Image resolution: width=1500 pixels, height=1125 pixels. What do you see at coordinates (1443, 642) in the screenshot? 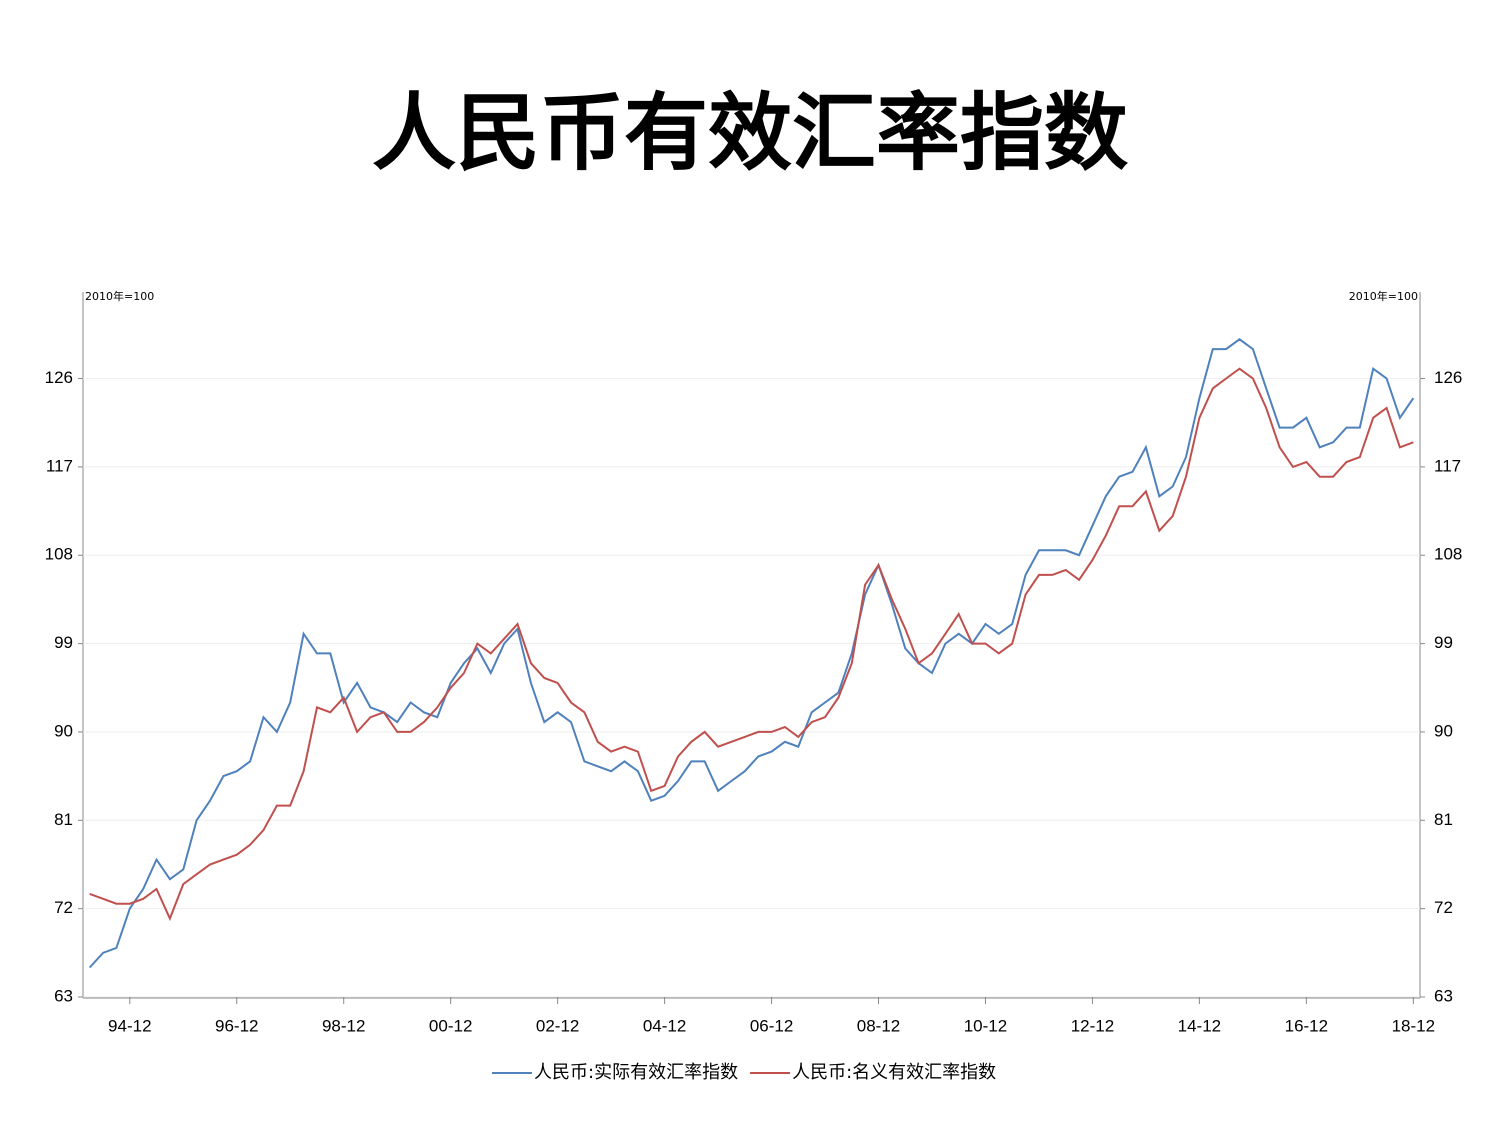
I see `y2-tick-label: 99` at bounding box center [1443, 642].